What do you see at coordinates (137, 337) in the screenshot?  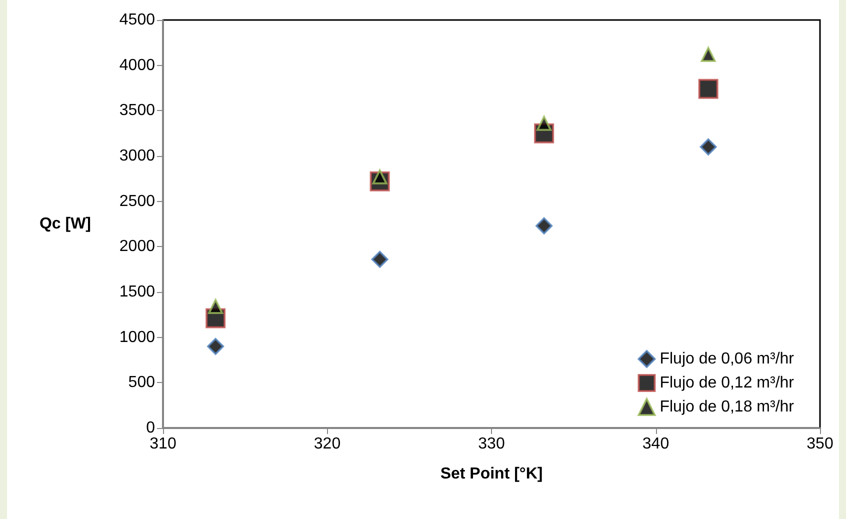 I see `y-tick-label: 1000` at bounding box center [137, 337].